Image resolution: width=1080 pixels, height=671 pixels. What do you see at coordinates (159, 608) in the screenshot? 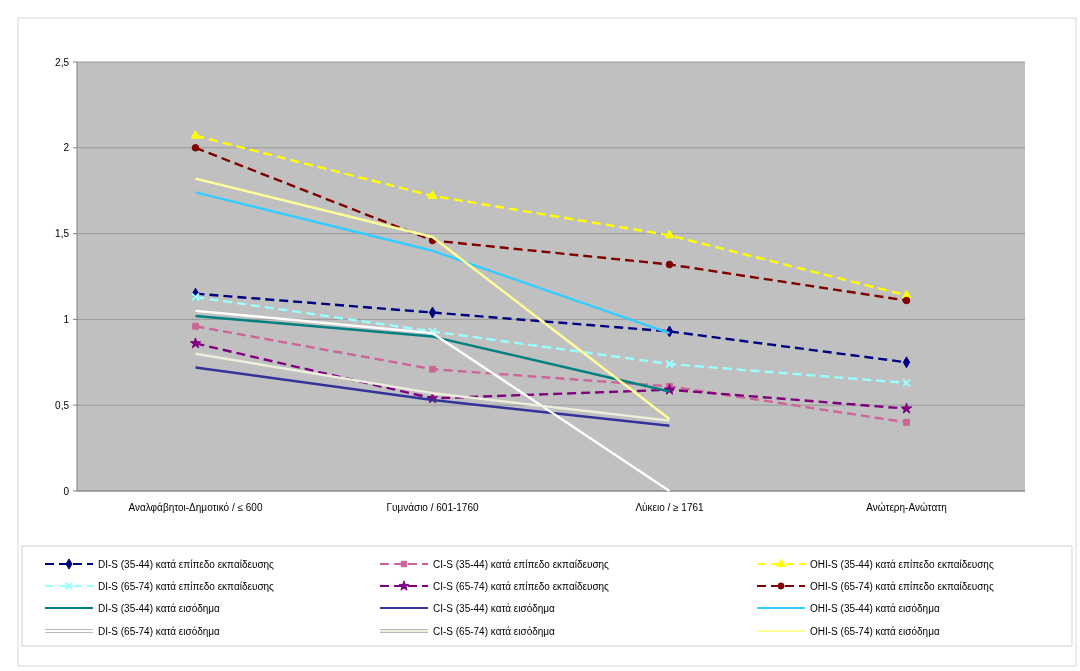
I see `legend-label: DI-S (35-44) κατά εισόδημα` at bounding box center [159, 608].